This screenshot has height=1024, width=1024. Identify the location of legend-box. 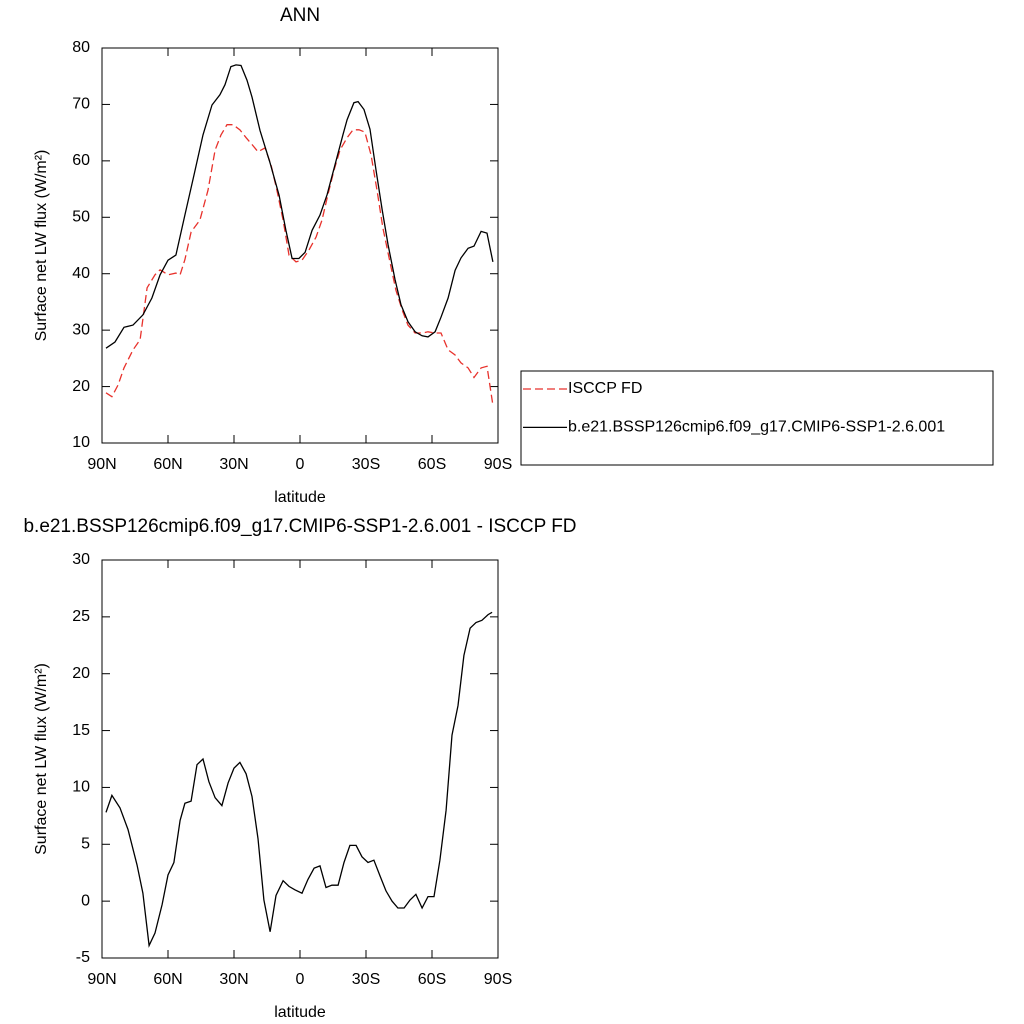
(757, 418).